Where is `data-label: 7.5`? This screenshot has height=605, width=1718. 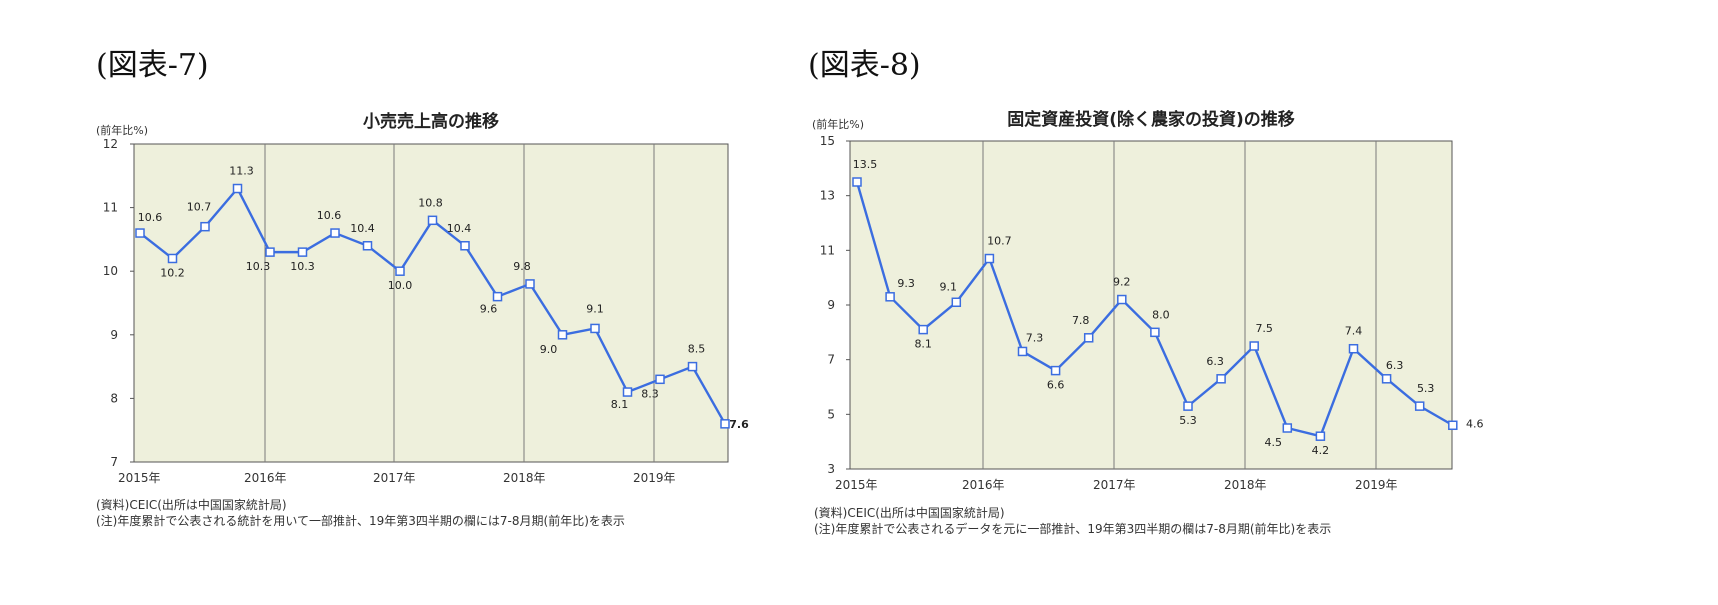 data-label: 7.5 is located at coordinates (1264, 328).